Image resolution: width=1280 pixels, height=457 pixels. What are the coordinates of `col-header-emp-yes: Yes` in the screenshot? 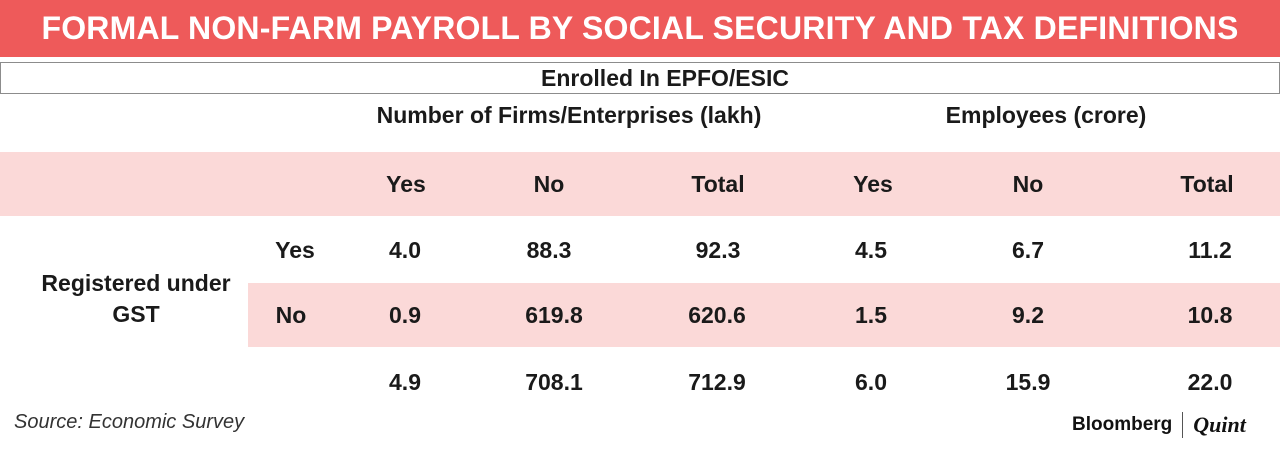 It's located at (873, 184).